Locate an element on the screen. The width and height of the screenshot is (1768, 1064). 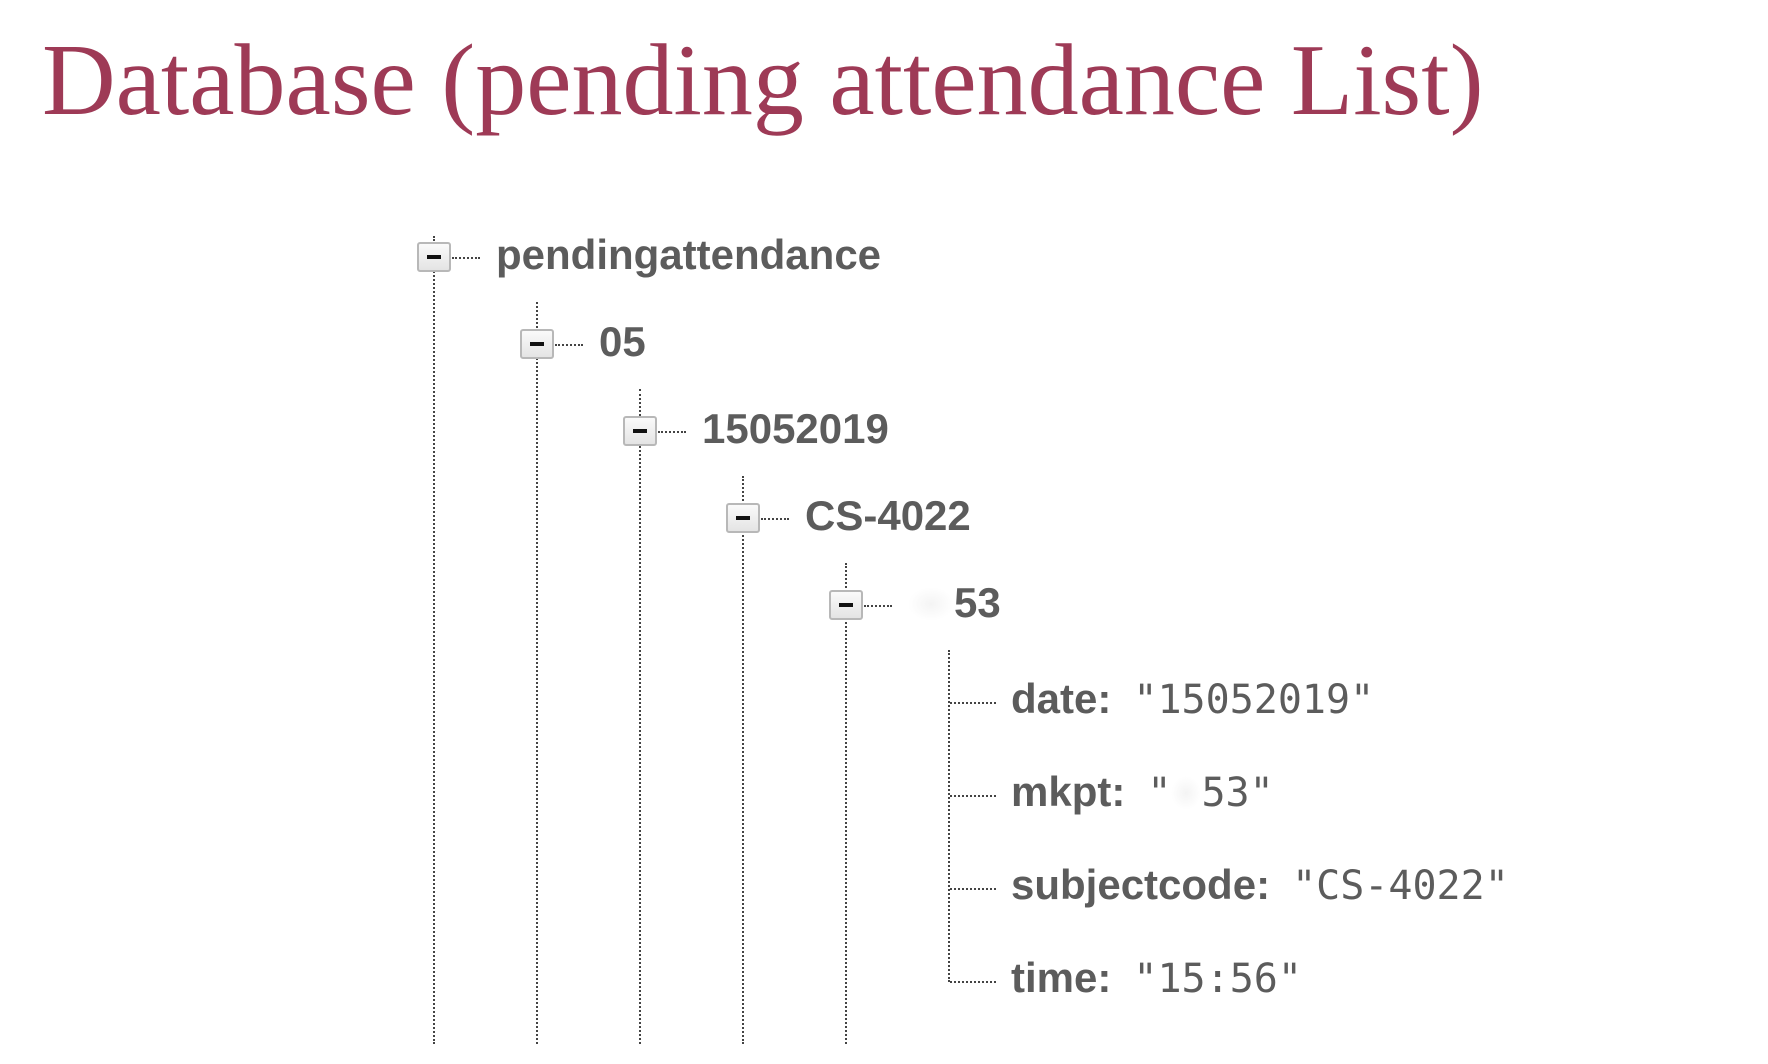
node-student-id: 53 is located at coordinates (954, 603).